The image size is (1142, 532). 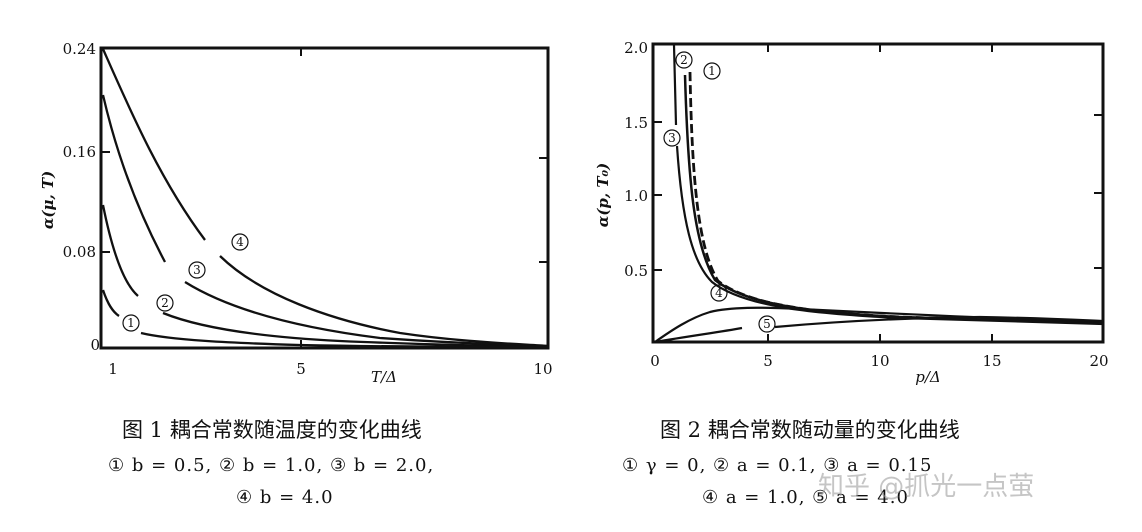 I want to click on chart-1-legend-line-1: ① b = 0.5, ② b = 1.0, ③ b = 2.0,, so click(x=271, y=465).